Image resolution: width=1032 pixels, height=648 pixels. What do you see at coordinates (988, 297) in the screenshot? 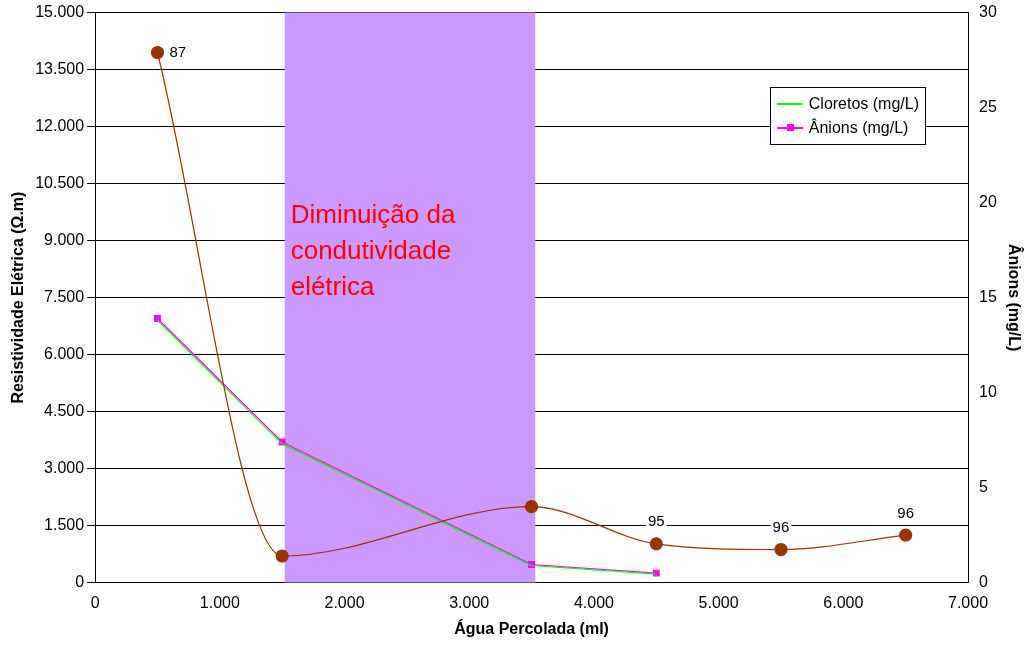
I see `y2-tick-label: 15` at bounding box center [988, 297].